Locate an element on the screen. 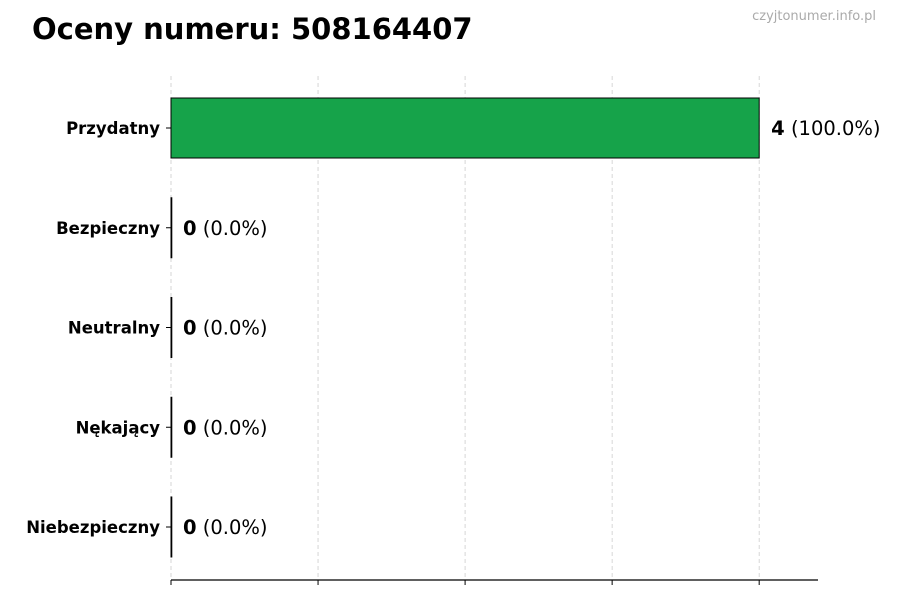  category-label: Neutralny is located at coordinates (114, 328).